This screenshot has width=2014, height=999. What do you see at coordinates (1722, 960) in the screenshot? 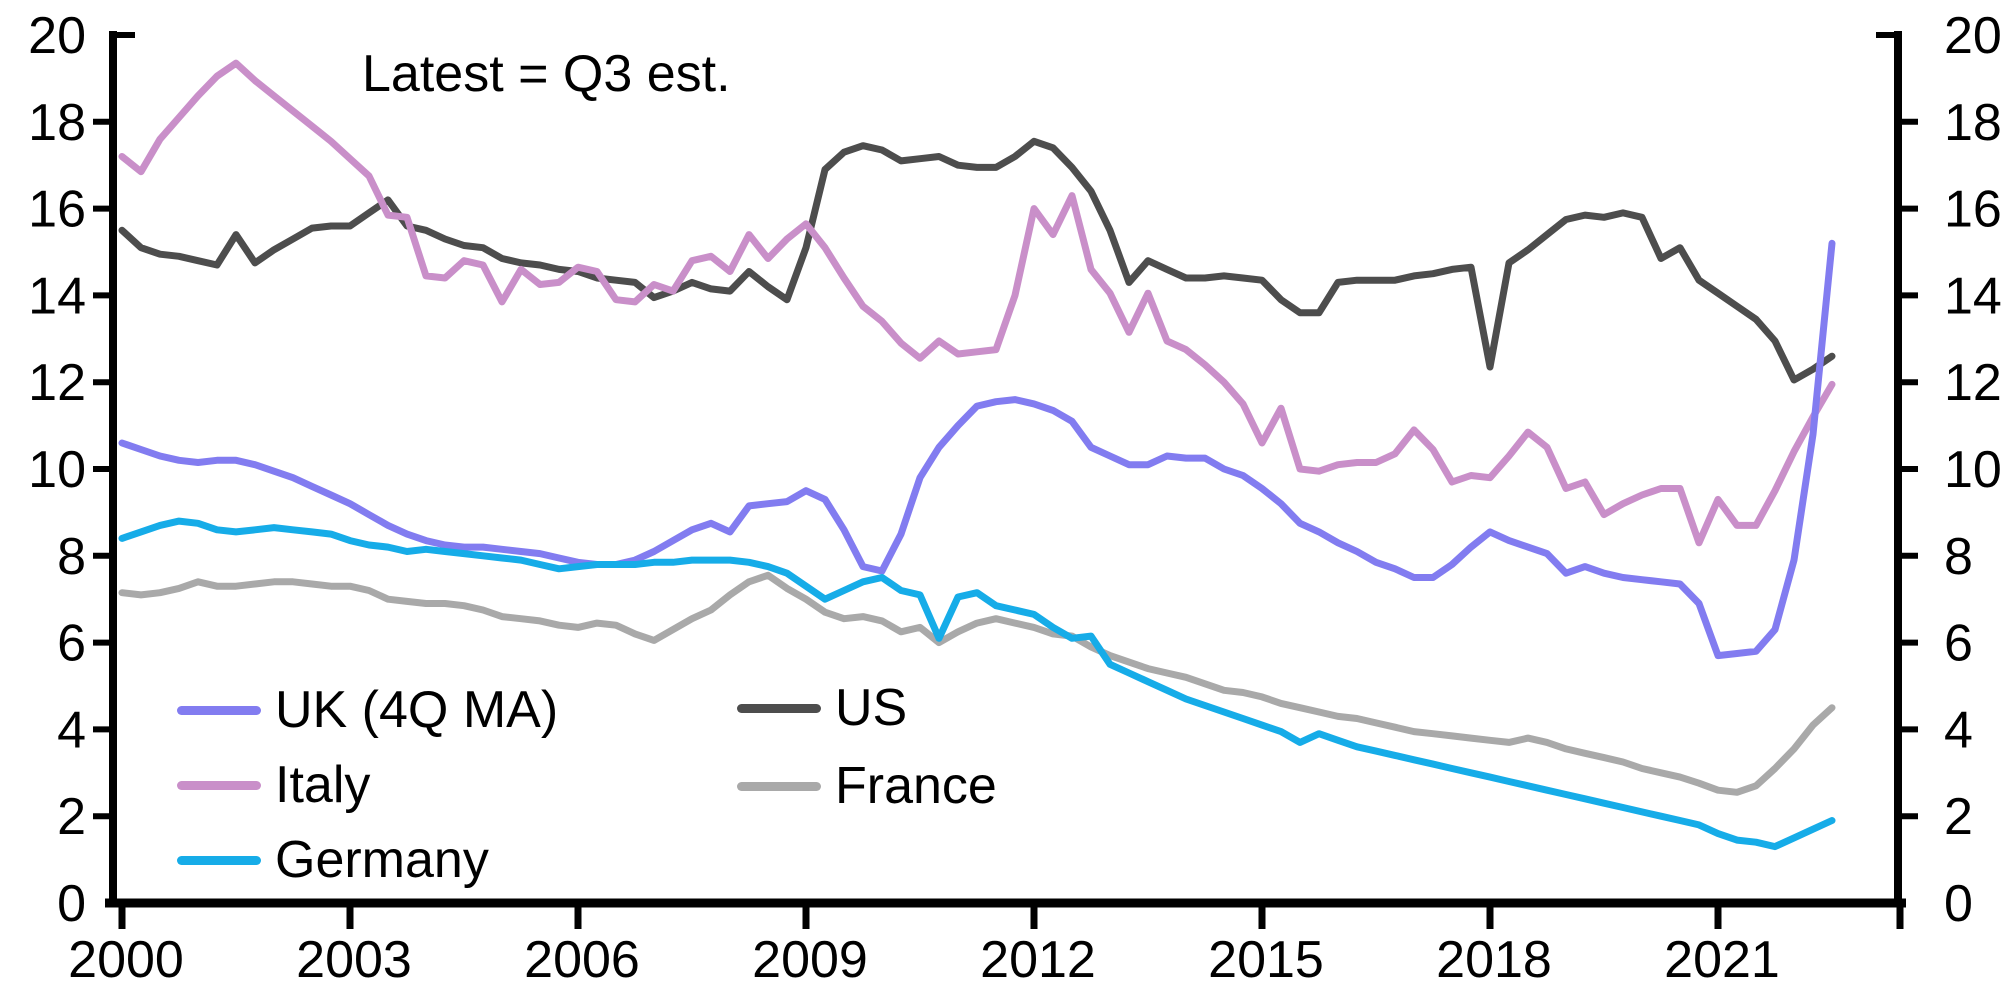
I see `x-axis-tick-label: 2021` at bounding box center [1722, 960].